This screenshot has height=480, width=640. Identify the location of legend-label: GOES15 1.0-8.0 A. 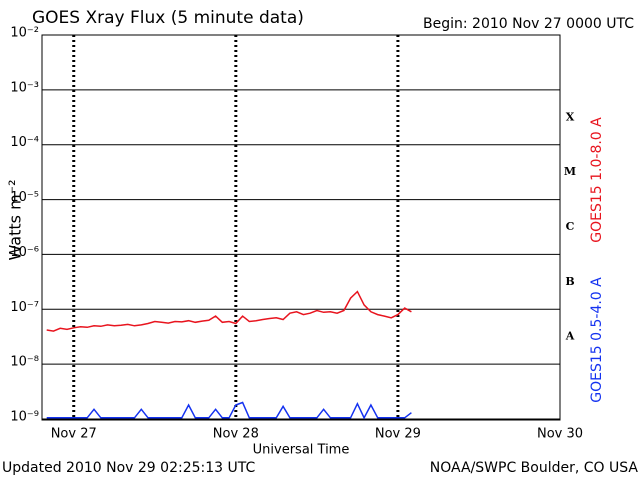
(597, 180).